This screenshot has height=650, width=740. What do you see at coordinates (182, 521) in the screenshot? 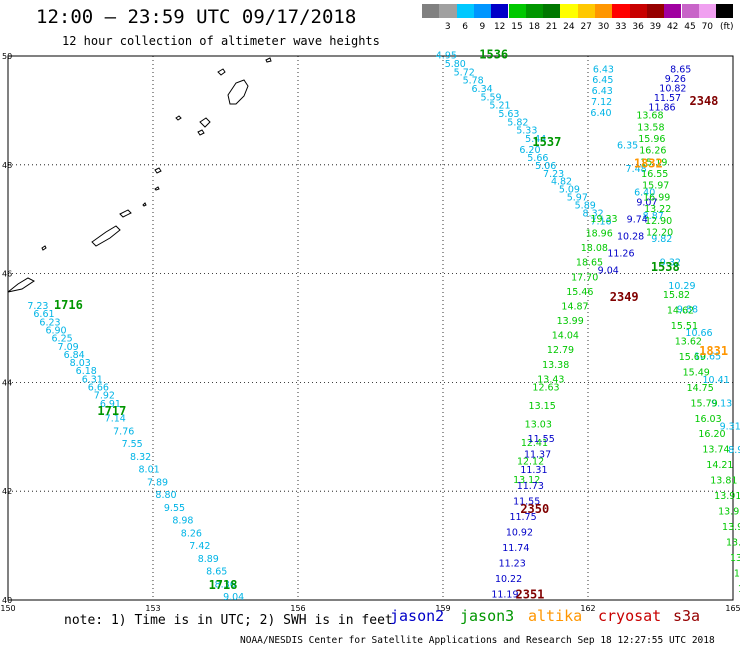
I see `wave-height-value: 8.98` at bounding box center [182, 521].